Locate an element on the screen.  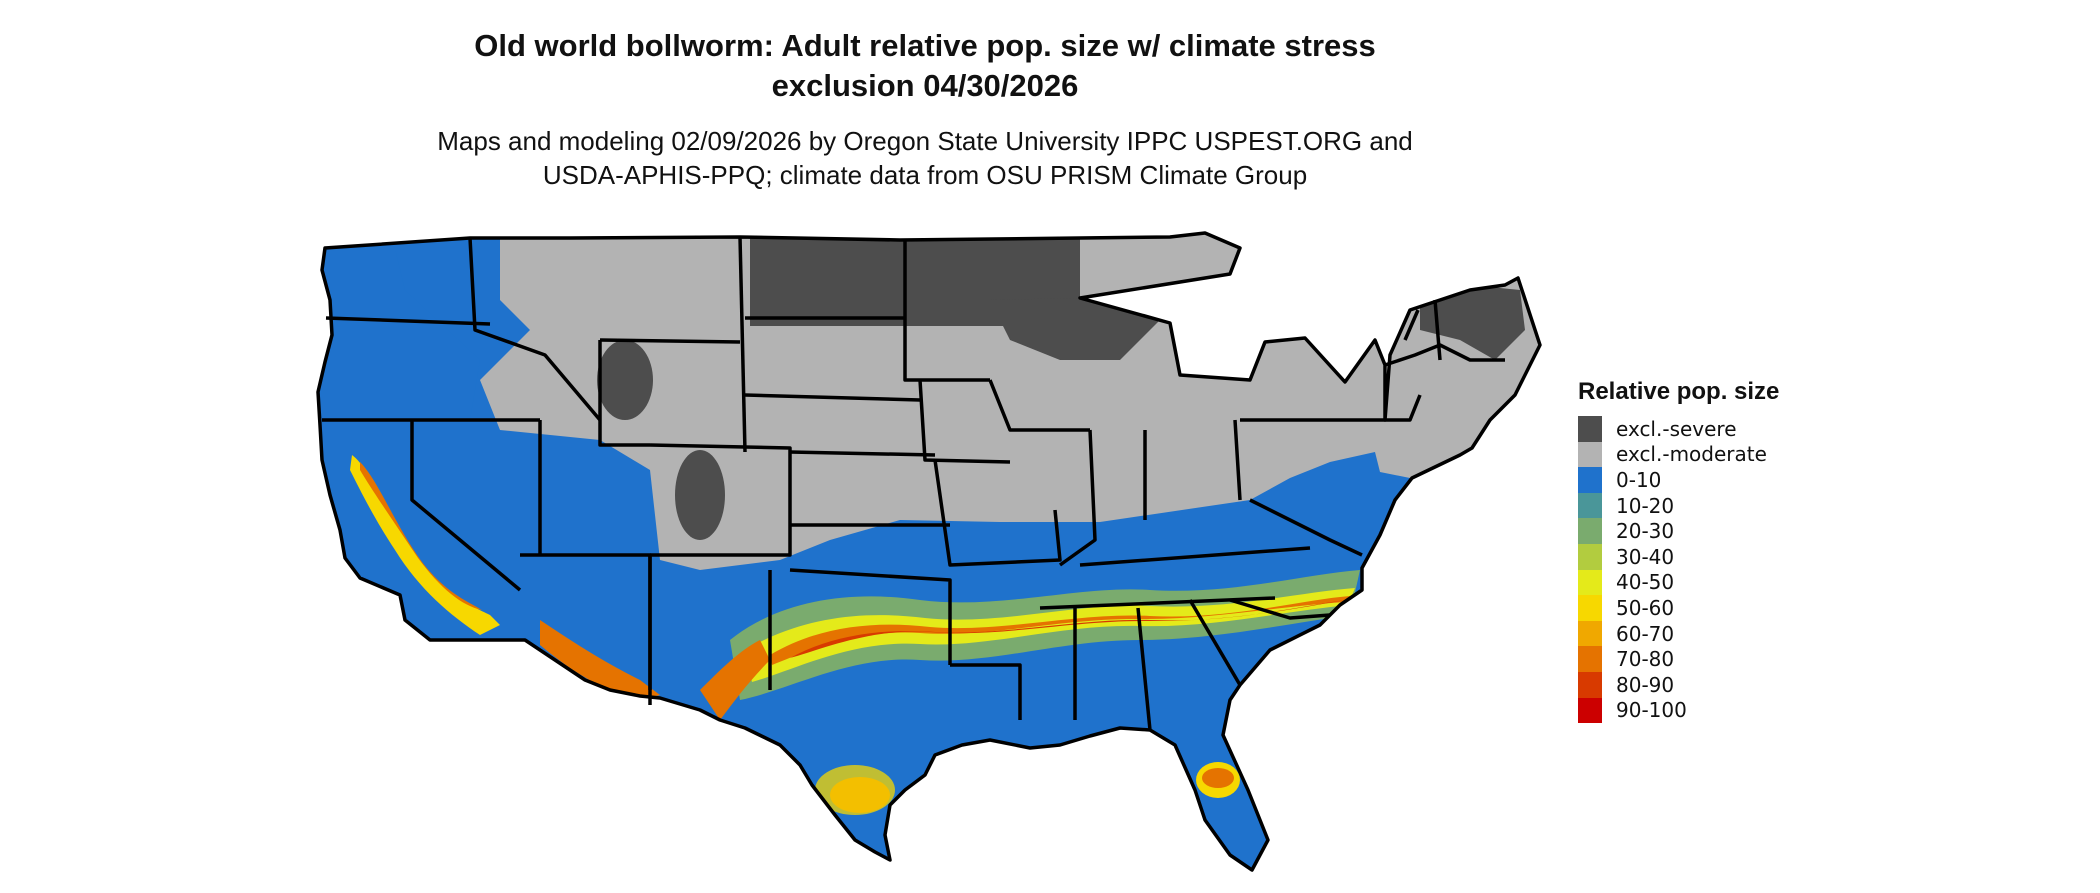
band-yellow-south is located at coordinates (1050, 635).